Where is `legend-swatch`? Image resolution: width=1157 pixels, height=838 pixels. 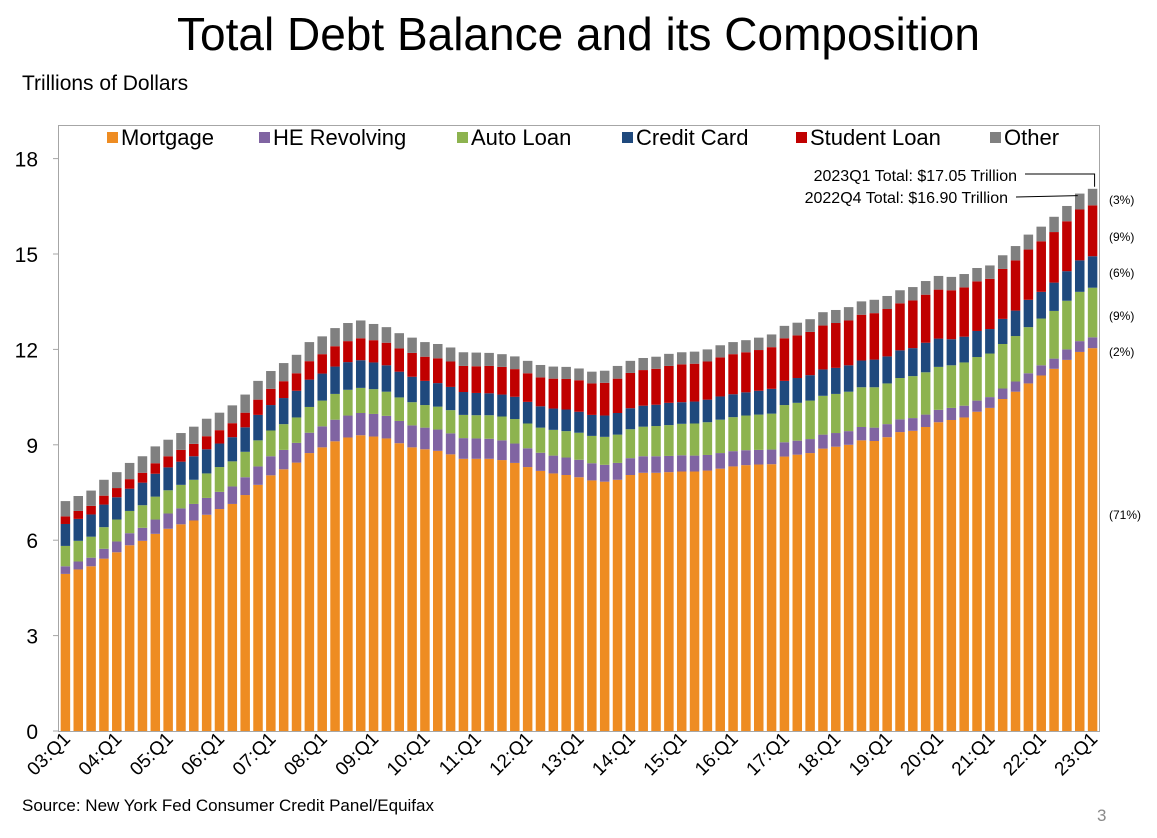 legend-swatch is located at coordinates (112, 137).